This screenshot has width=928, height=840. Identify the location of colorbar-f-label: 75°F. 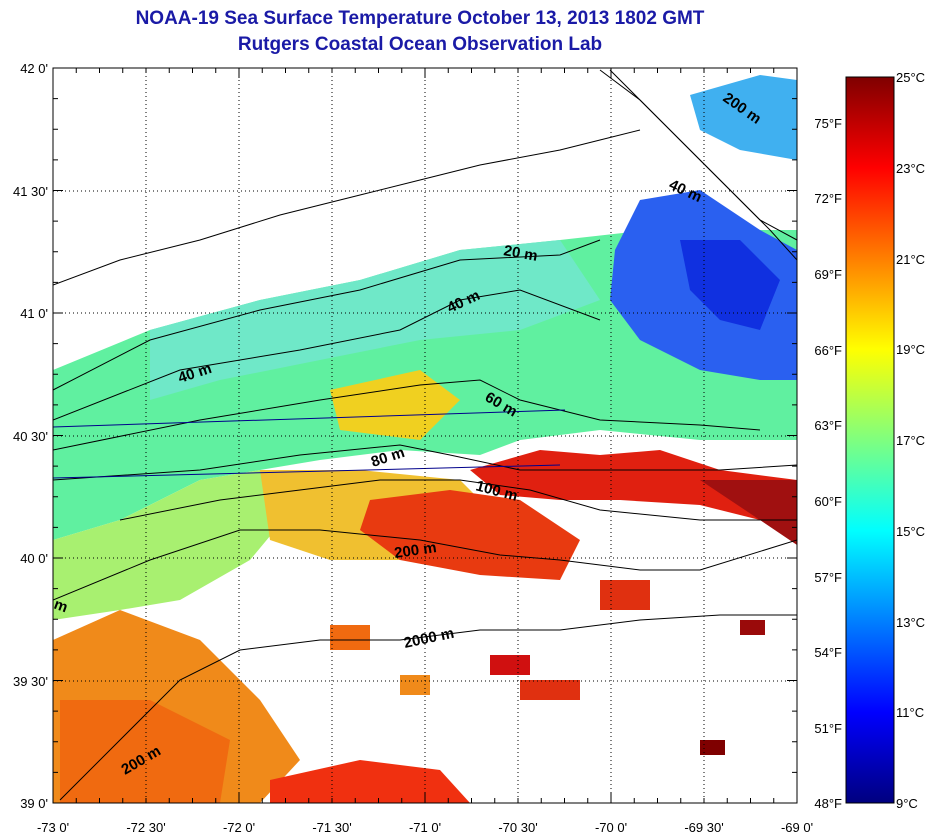
(828, 123).